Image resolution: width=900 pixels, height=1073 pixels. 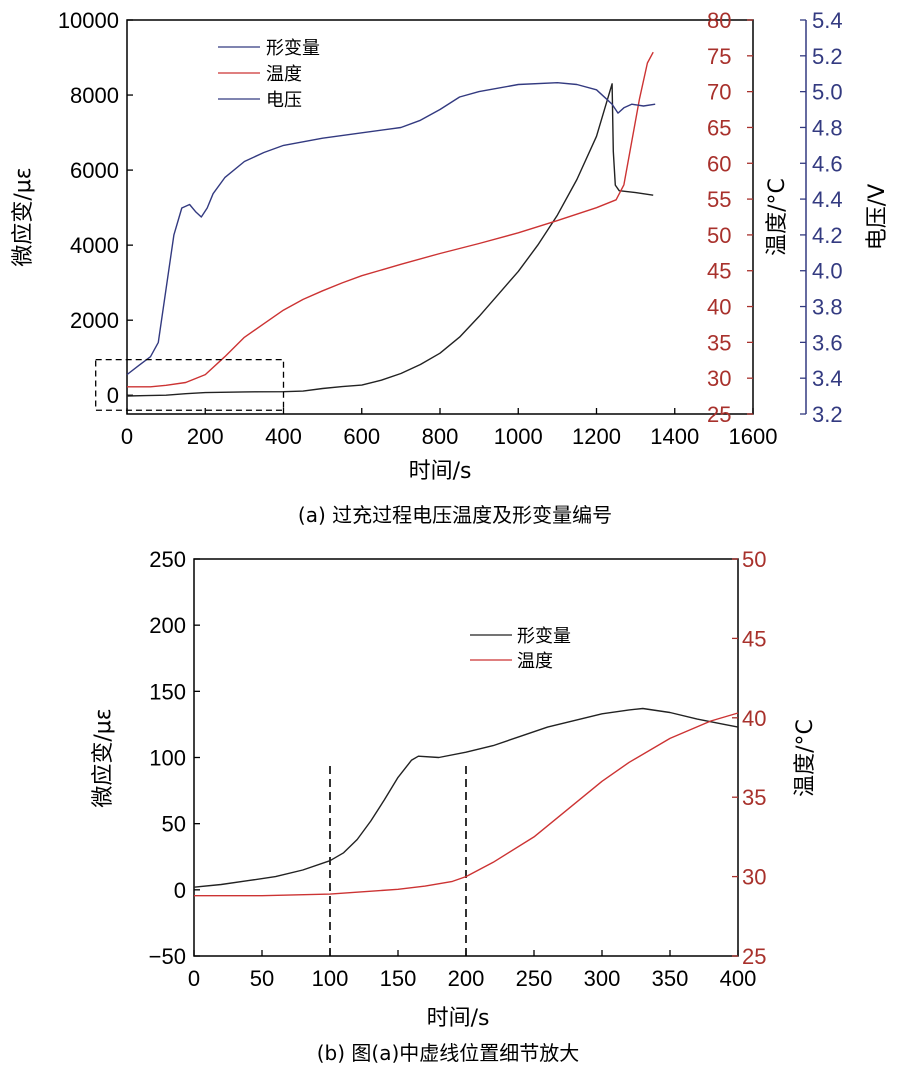 What do you see at coordinates (674, 436) in the screenshot?
I see `a-xtick-label: 1400` at bounding box center [674, 436].